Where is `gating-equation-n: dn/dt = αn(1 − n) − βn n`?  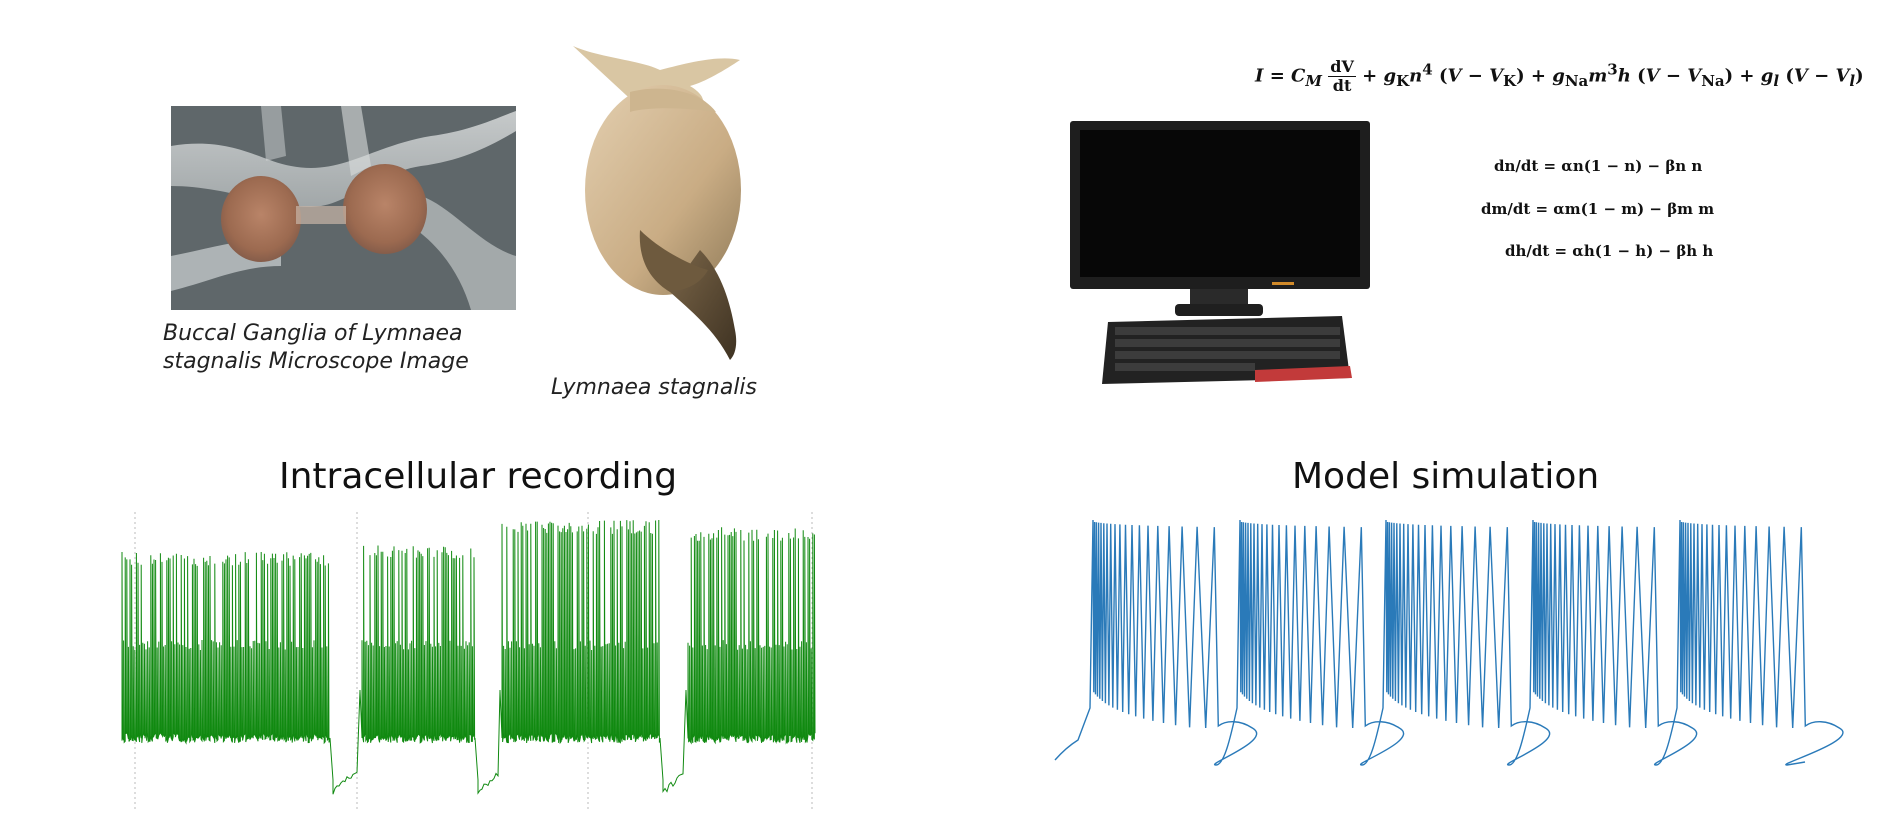
gating-equation-n: dn/dt = αn(1 − n) − βn n is located at coordinates (1598, 166).